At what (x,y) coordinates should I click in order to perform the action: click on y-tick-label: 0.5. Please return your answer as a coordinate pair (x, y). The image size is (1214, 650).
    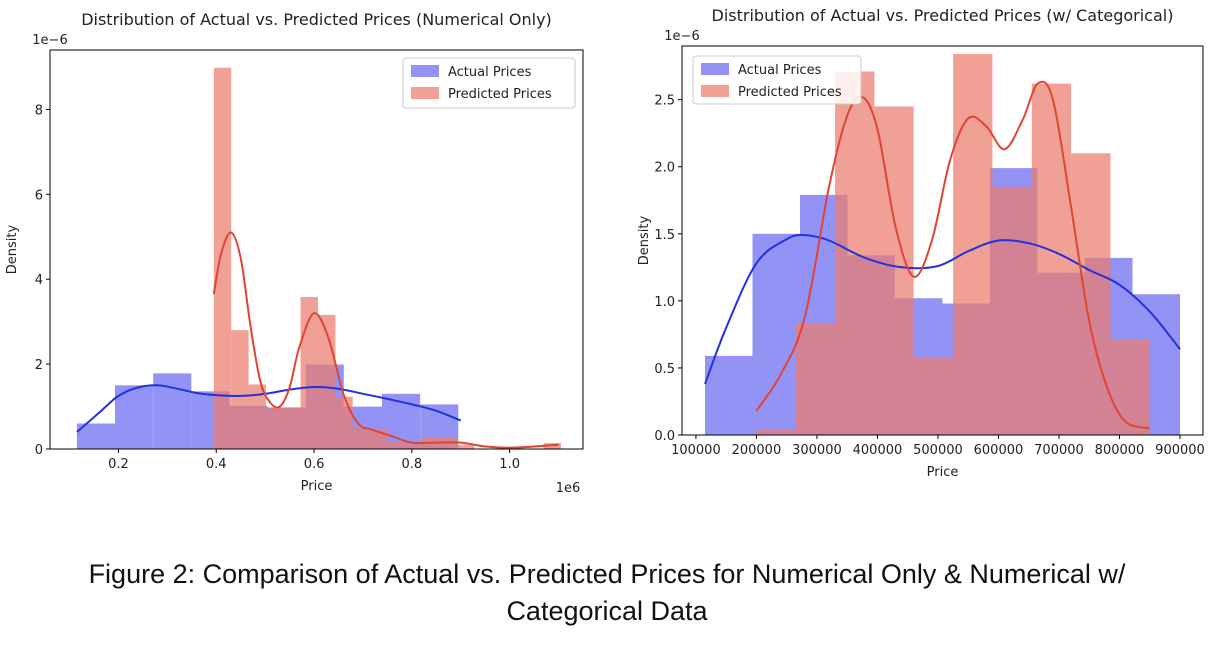
    Looking at the image, I should click on (664, 369).